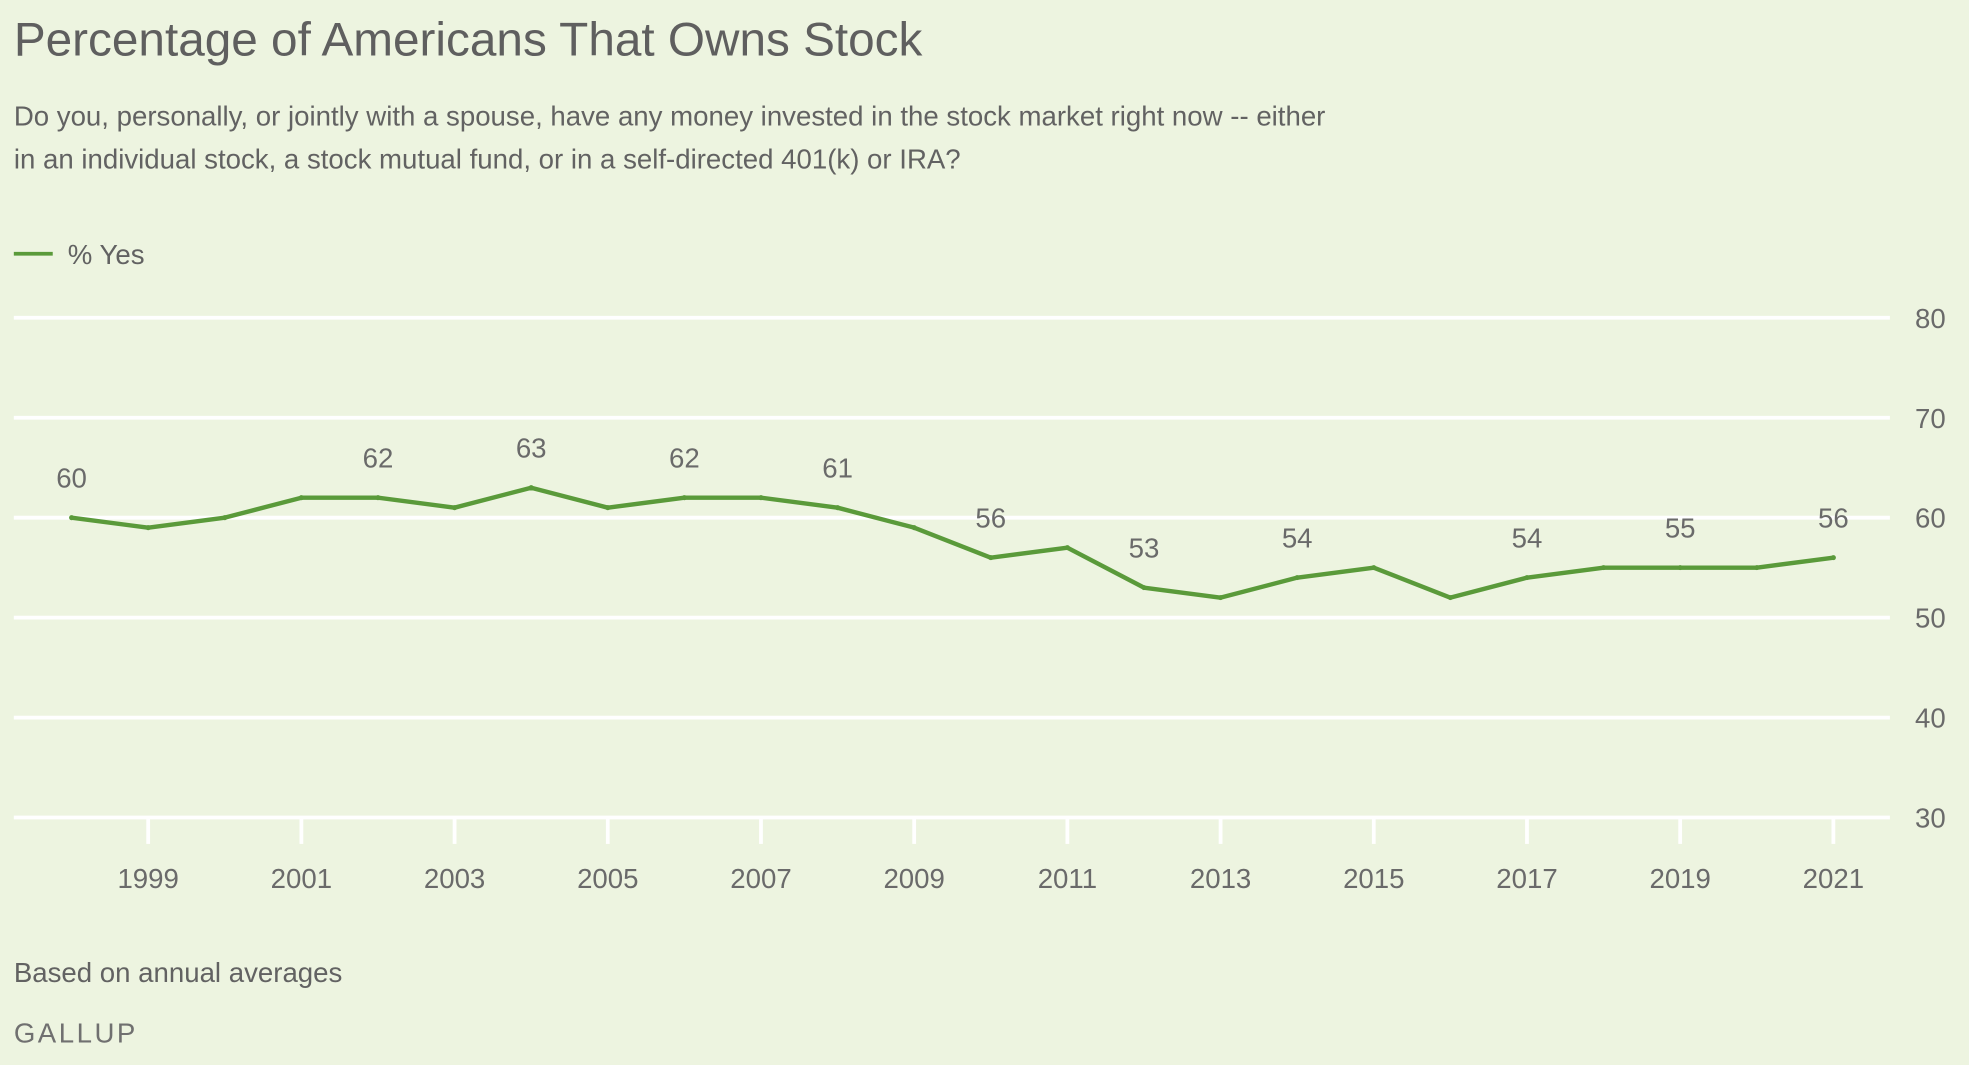 This screenshot has height=1065, width=1969. Describe the element at coordinates (1930, 518) in the screenshot. I see `y-tick-label: 60` at that location.